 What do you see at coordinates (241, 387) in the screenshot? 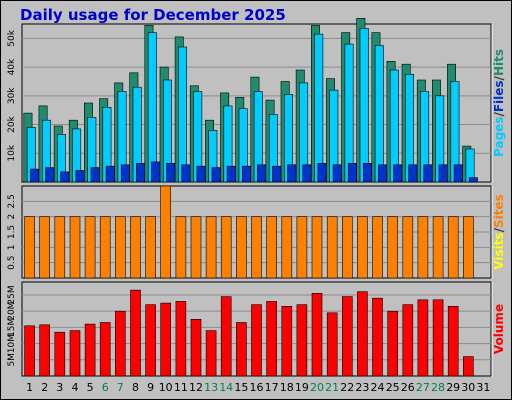
I see `x-tick-label-day-15: 15` at bounding box center [241, 387].